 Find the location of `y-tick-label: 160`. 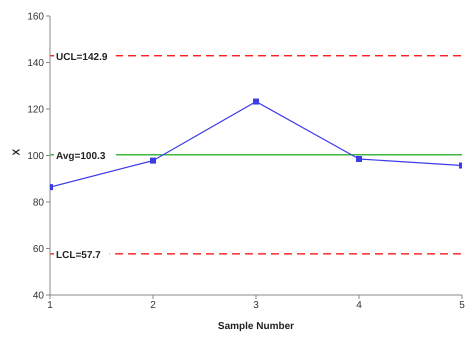

y-tick-label: 160 is located at coordinates (35, 17).